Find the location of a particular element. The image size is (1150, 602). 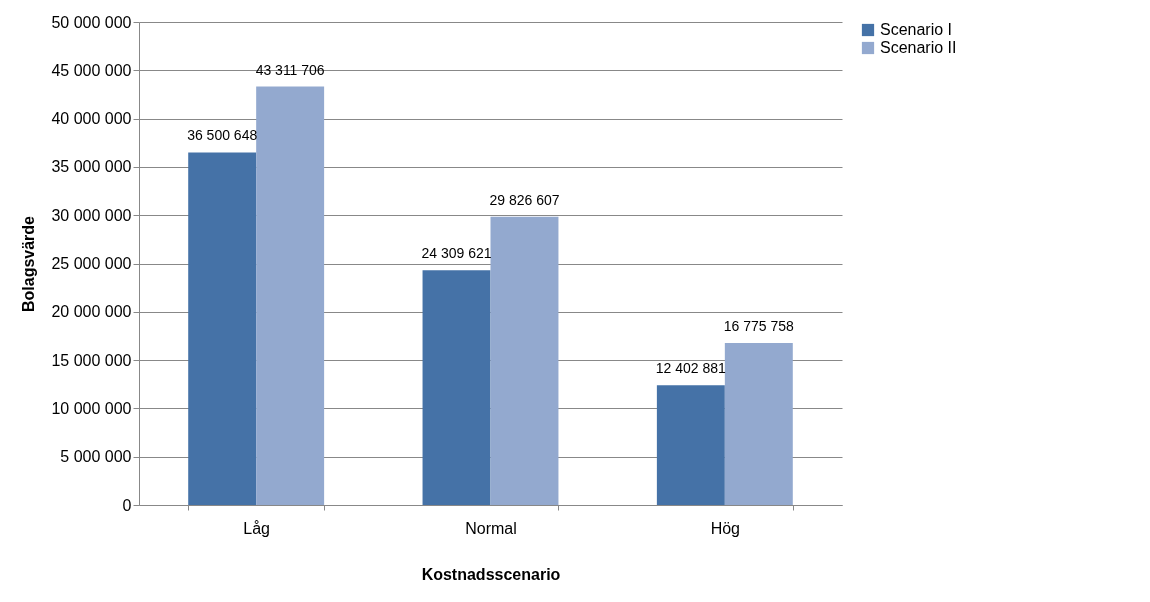

y-tick-label: 10 000 000 is located at coordinates (91, 408).